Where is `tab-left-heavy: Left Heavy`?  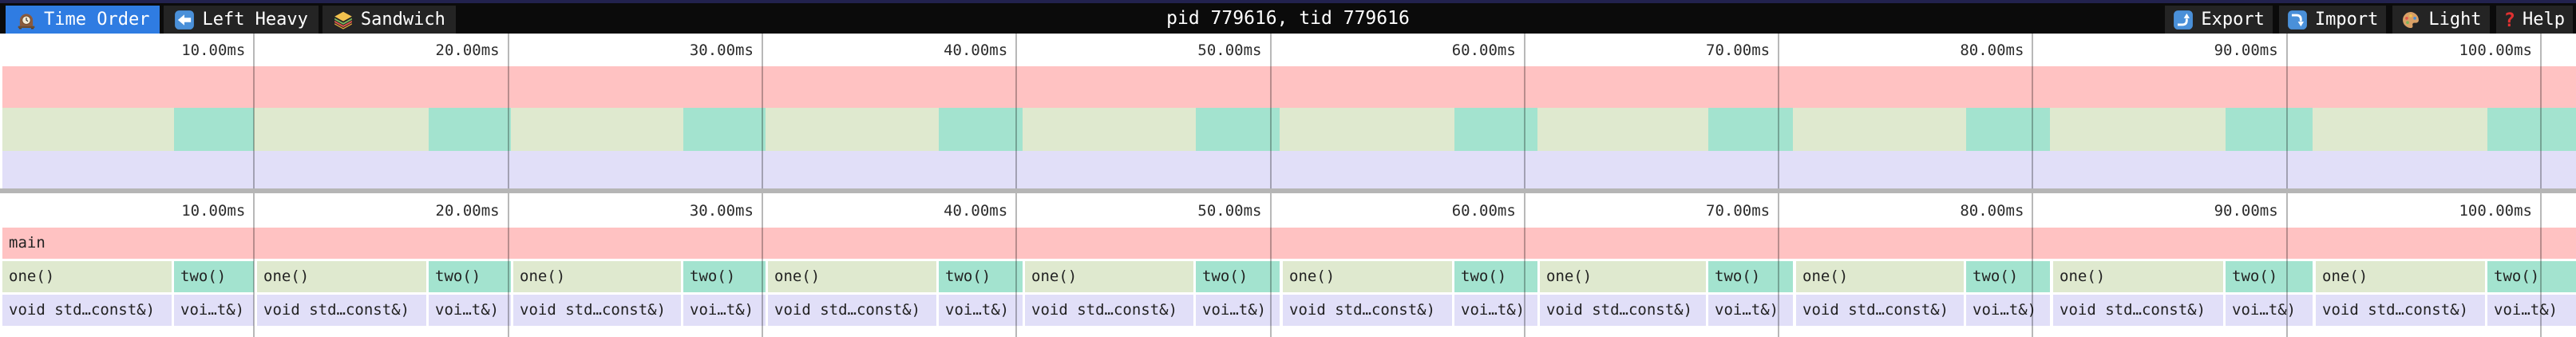
tab-left-heavy: Left Heavy is located at coordinates (241, 20).